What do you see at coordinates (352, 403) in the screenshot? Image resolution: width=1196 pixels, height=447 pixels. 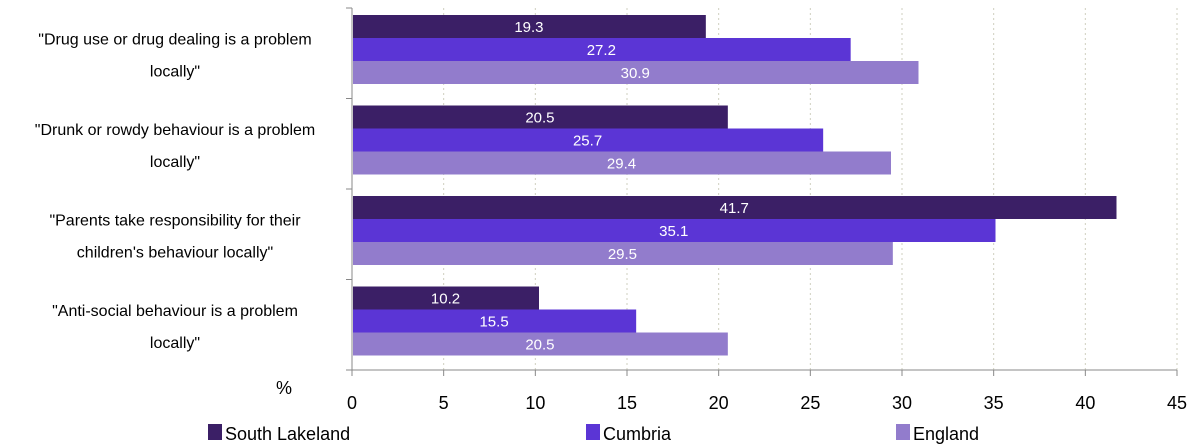 I see `x-tick-label: 0` at bounding box center [352, 403].